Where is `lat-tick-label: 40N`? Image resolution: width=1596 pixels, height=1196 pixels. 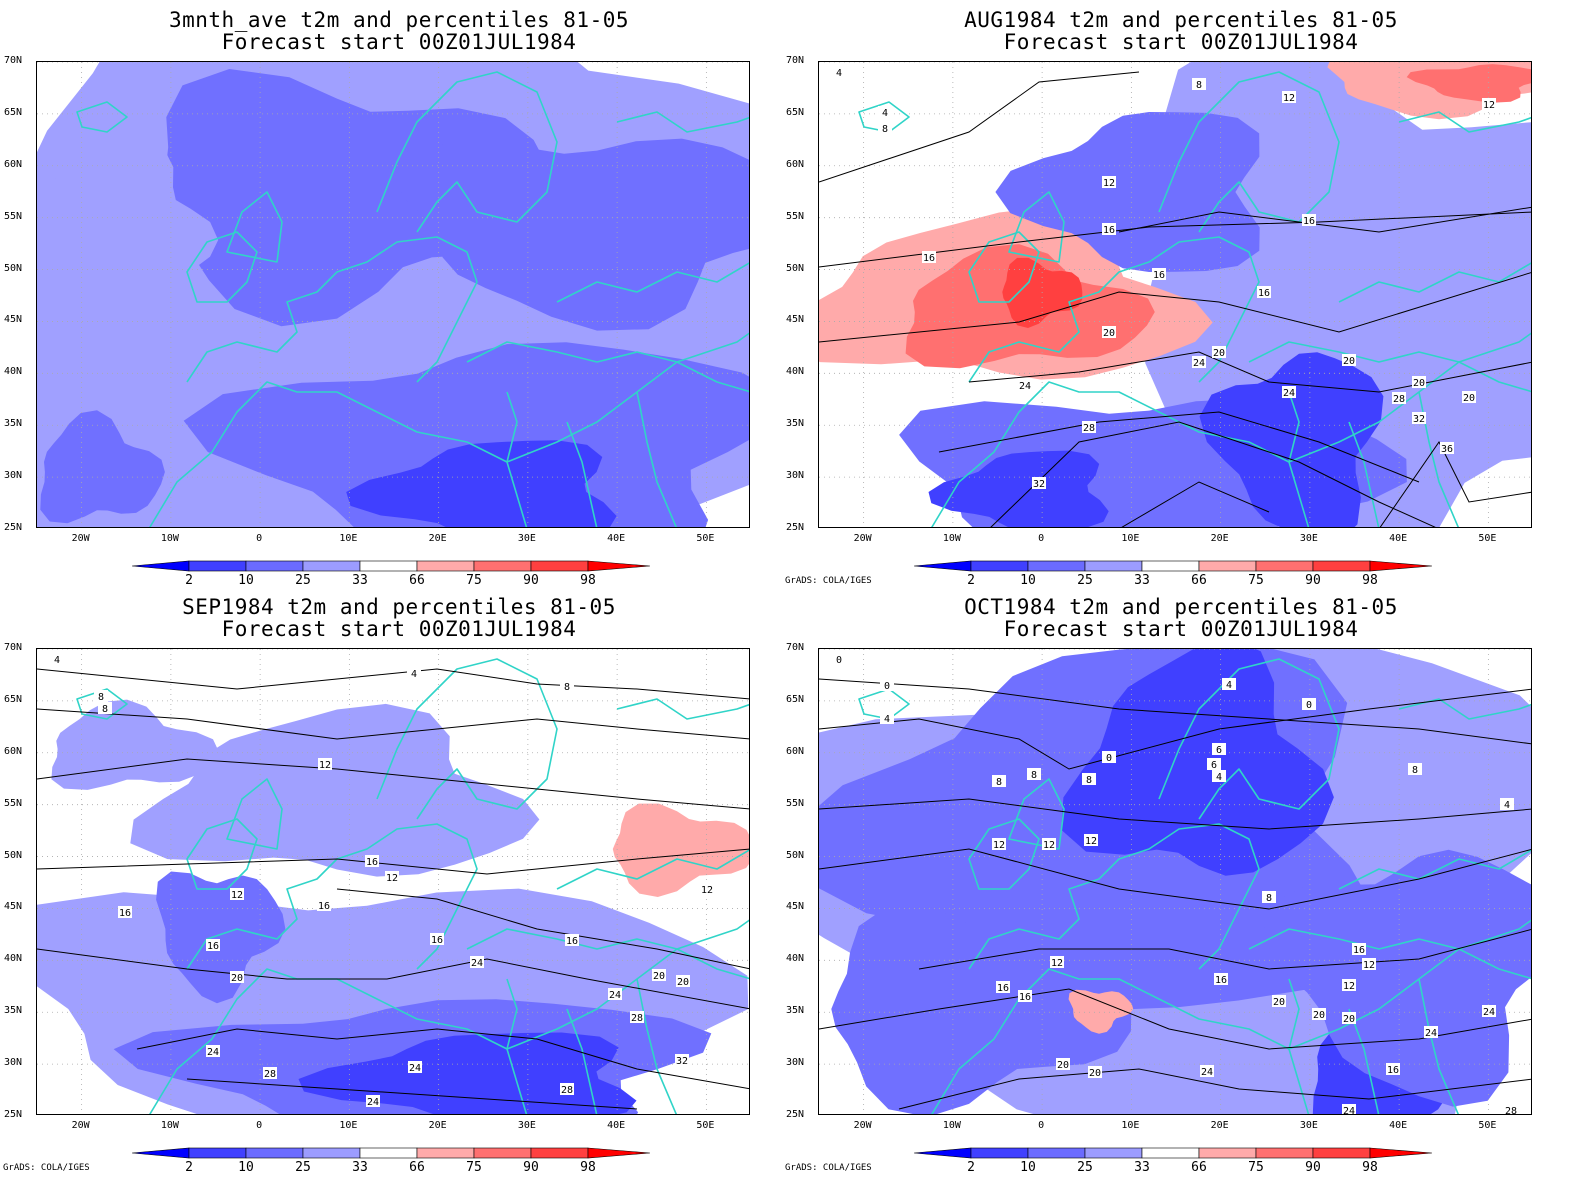 lat-tick-label: 40N is located at coordinates (13, 372).